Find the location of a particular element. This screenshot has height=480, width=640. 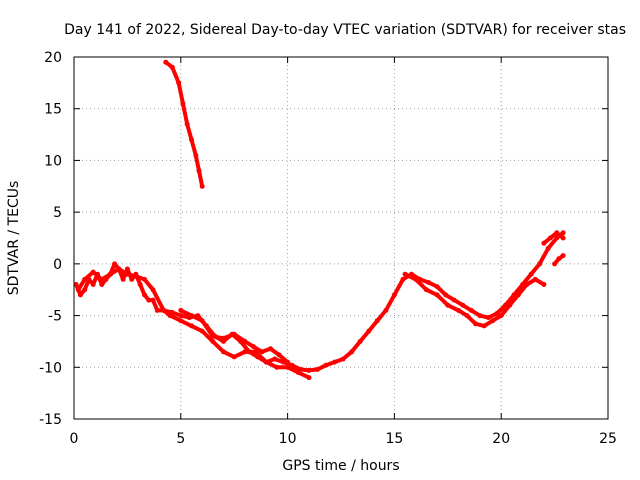

y-tick-label: -10 is located at coordinates (50, 368).